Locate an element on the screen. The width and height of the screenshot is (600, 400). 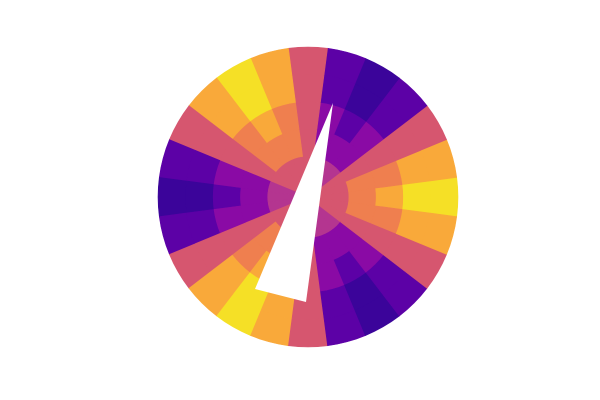
missing-wedge is located at coordinates (294, 202).